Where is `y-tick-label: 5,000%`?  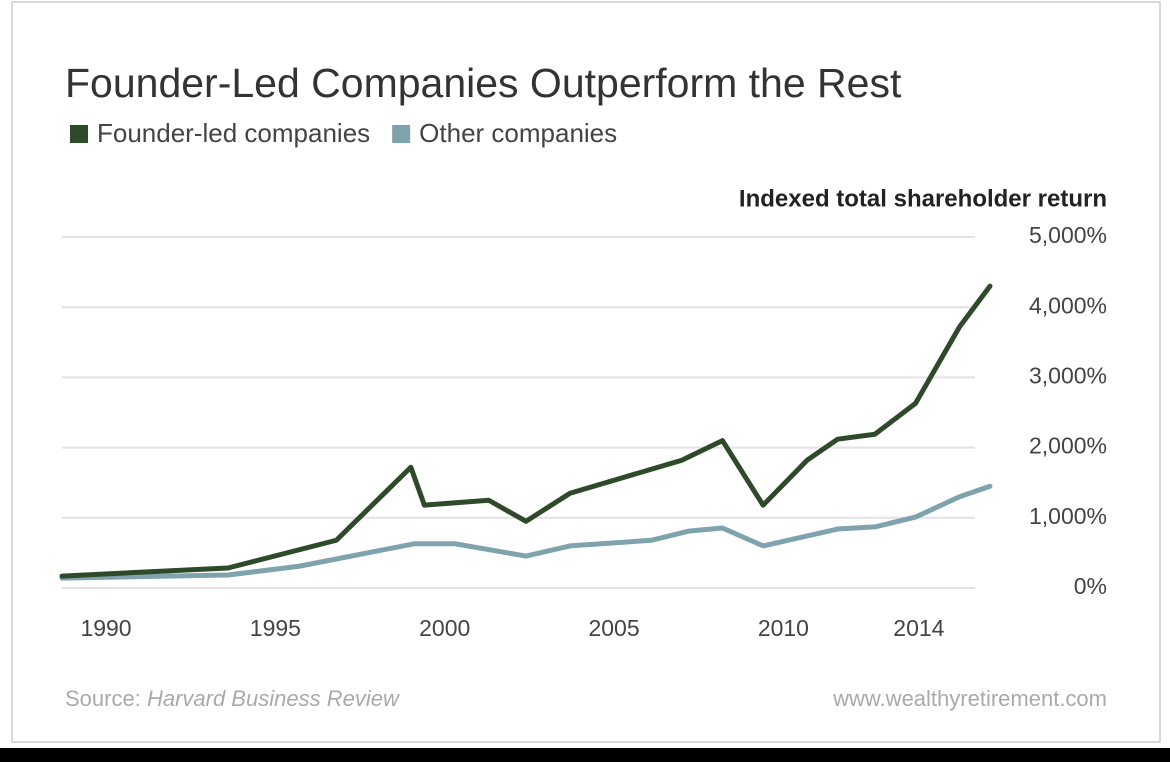
y-tick-label: 5,000% is located at coordinates (1068, 235).